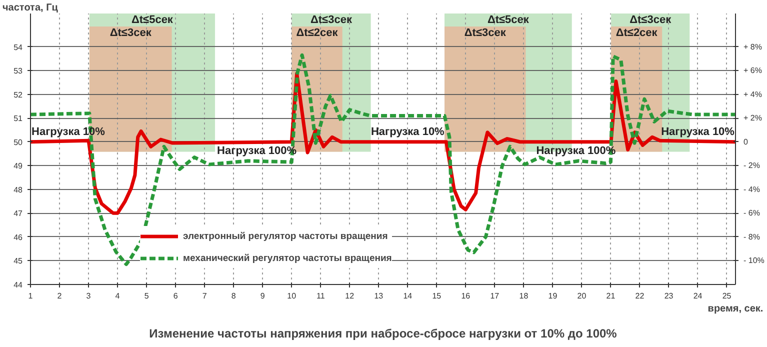 The height and width of the screenshot is (347, 767). What do you see at coordinates (292, 296) in the screenshot?
I see `x-tick-label: 10` at bounding box center [292, 296].